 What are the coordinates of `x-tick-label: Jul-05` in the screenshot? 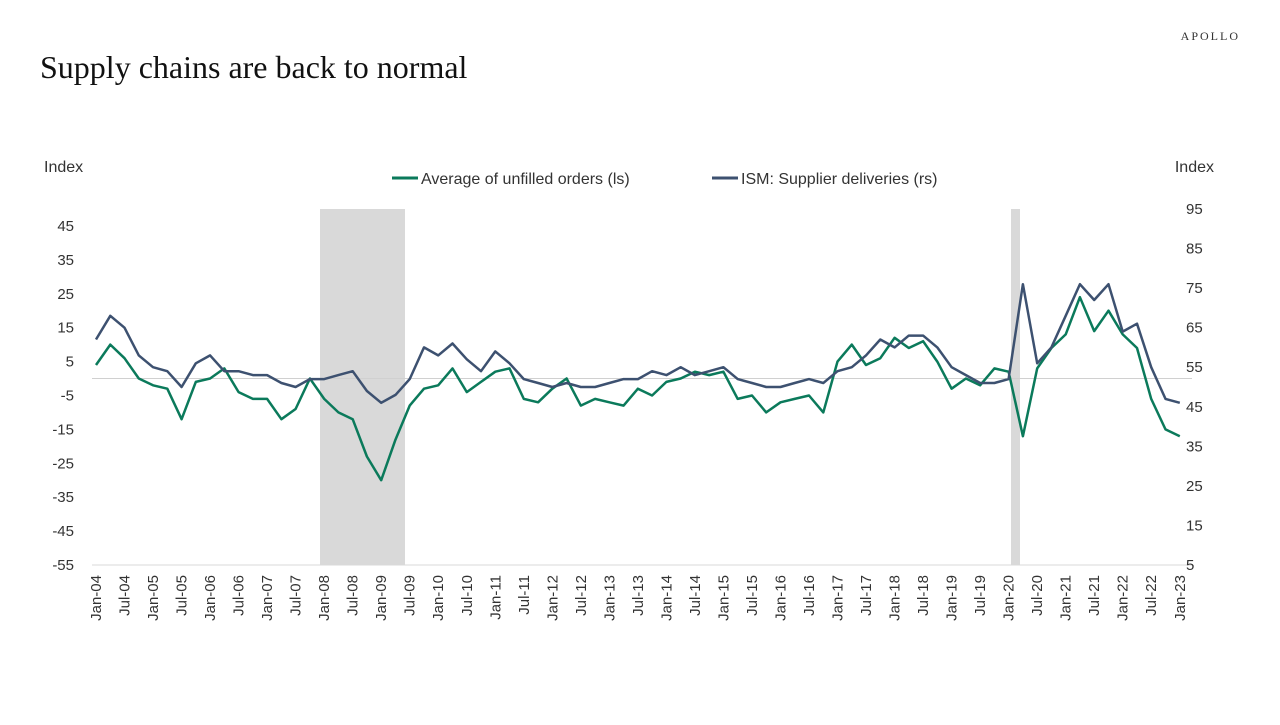 It's located at (182, 595).